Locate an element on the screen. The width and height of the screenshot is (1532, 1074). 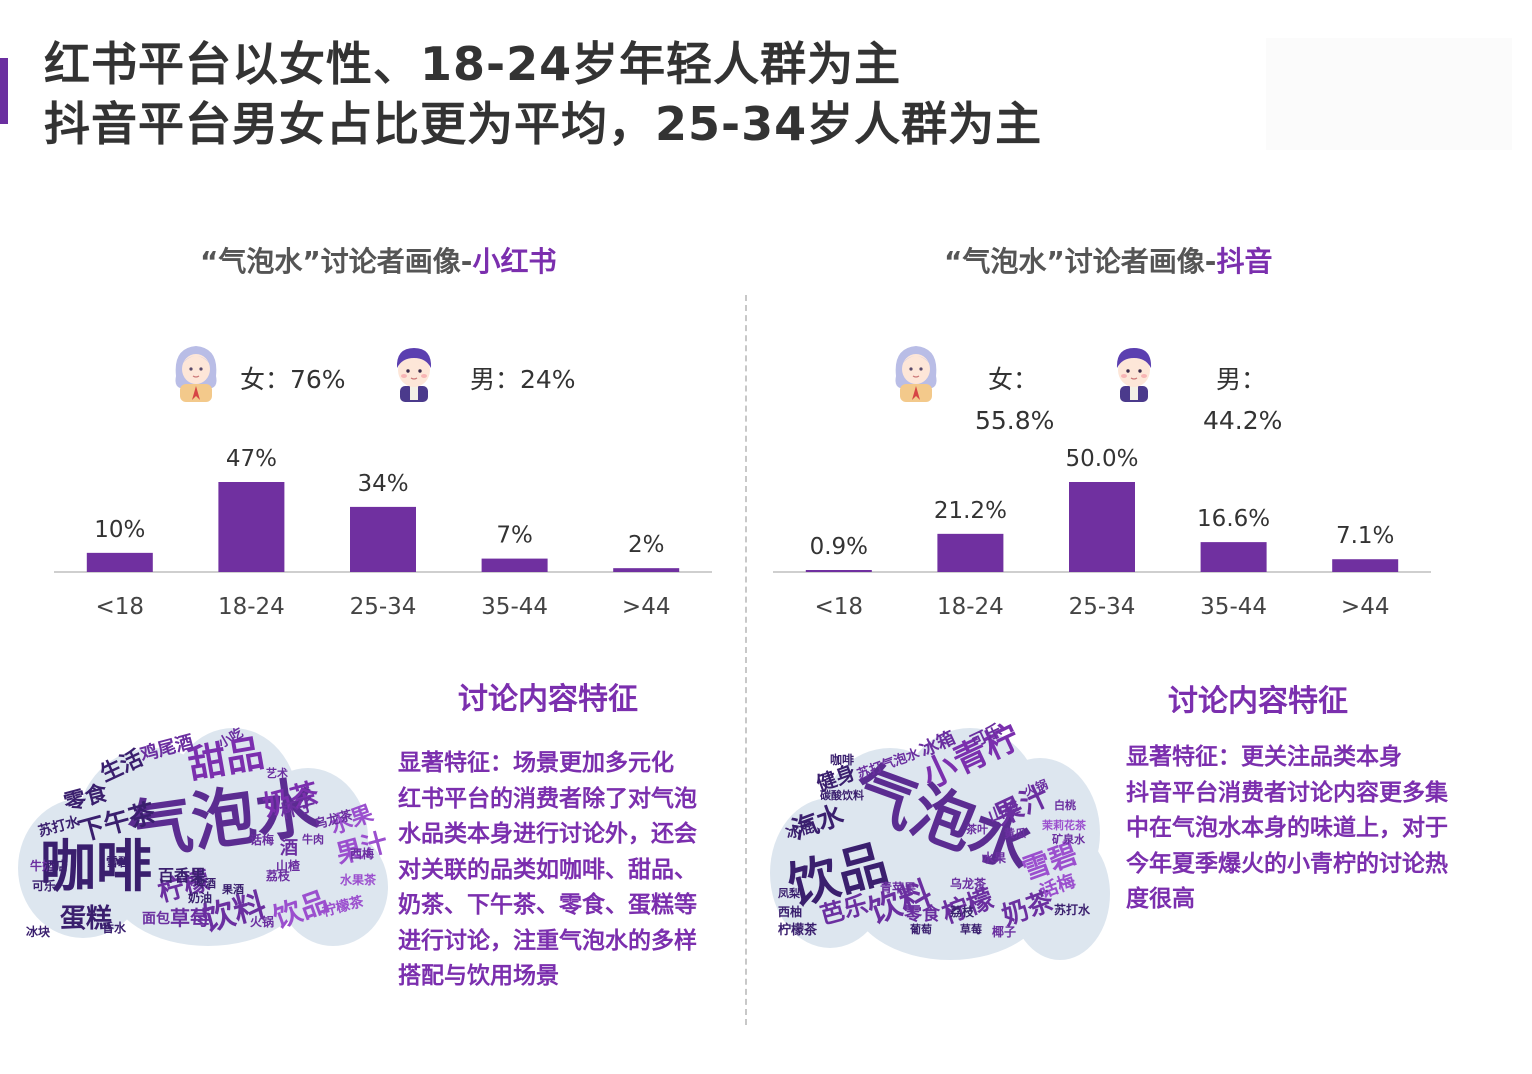
right-description-line: 中在气泡水本身的味道上，对于 is located at coordinates (1287, 828).